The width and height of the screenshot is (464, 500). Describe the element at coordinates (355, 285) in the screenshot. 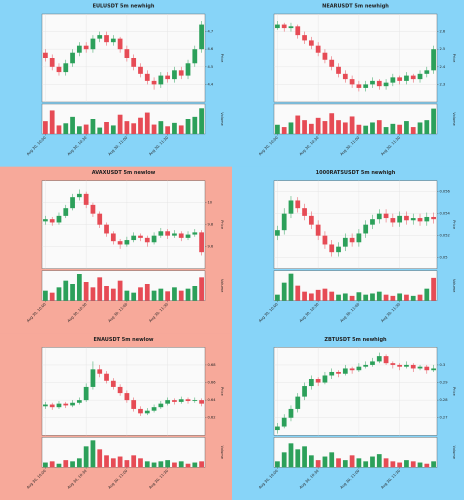

I see `volume-area` at that location.